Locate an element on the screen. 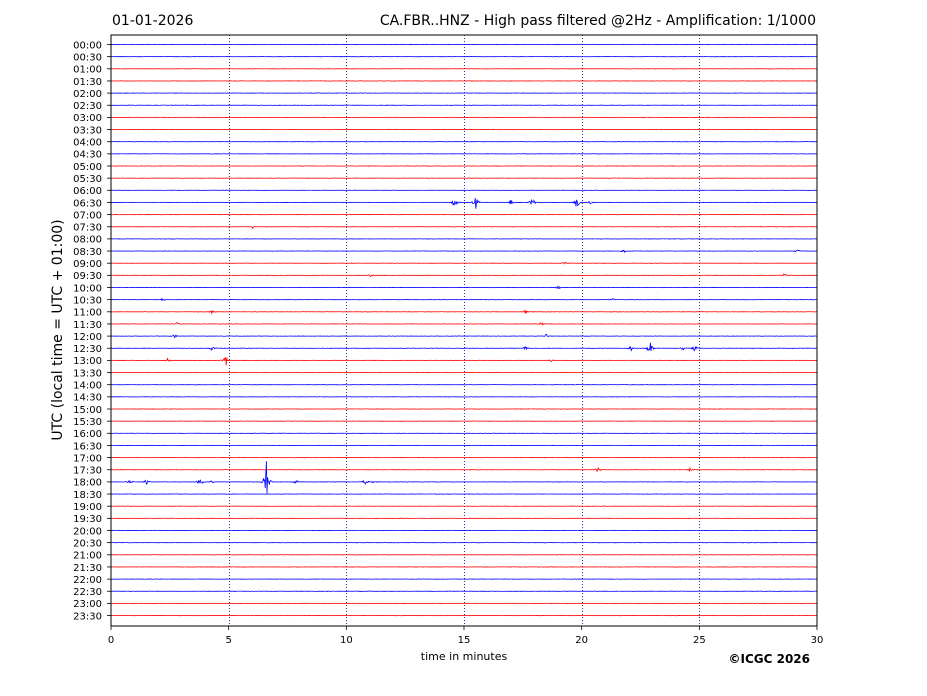 This screenshot has width=927, height=696. date-label: 01-01-2026 is located at coordinates (152, 21).